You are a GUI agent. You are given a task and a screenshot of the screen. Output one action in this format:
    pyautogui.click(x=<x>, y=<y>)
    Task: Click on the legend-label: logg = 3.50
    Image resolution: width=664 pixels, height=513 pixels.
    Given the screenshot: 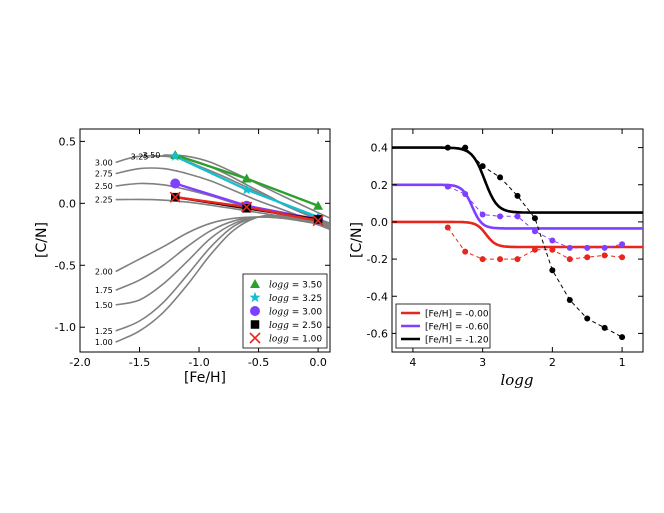 What is the action you would take?
    pyautogui.click(x=295, y=286)
    